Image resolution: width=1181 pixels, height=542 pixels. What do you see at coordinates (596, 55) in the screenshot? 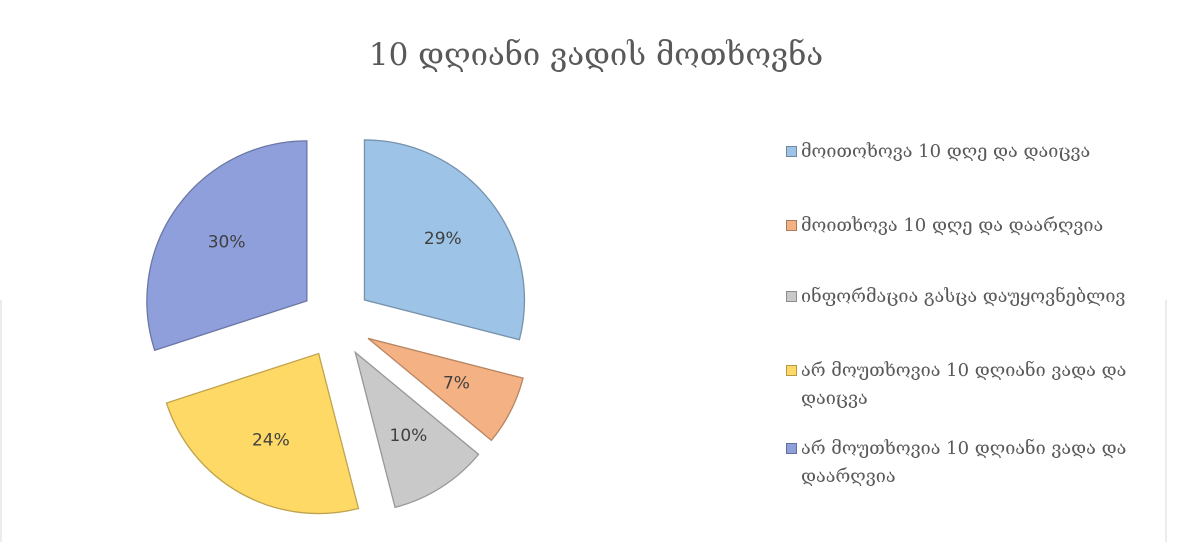
I see `chart-title: 10 დღიანი ვადის მოთხოვნა` at bounding box center [596, 55].